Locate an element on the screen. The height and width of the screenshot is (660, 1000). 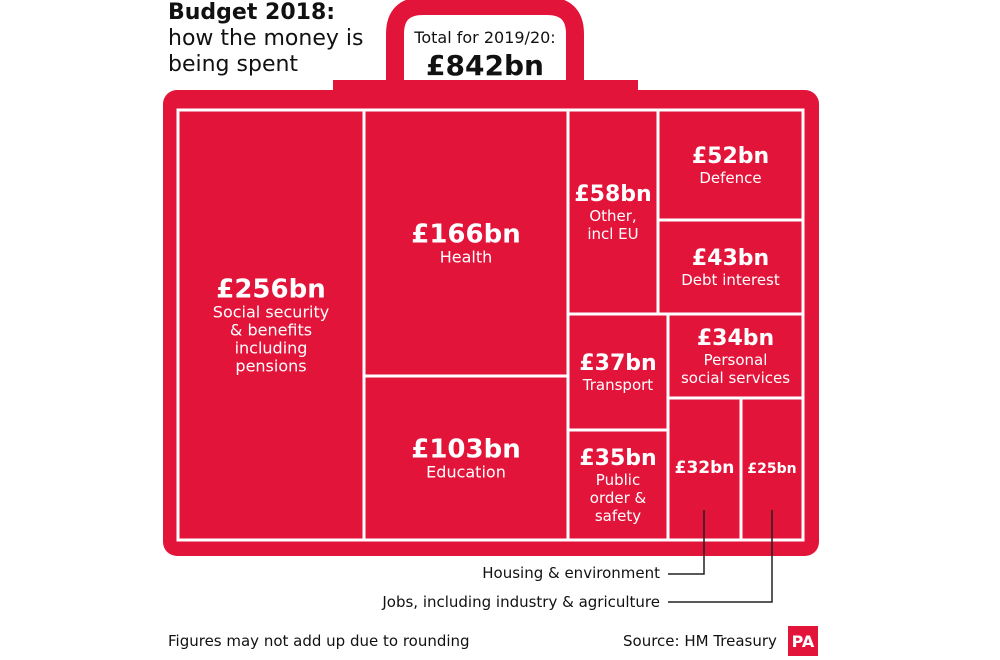
value-label: £37bn is located at coordinates (617, 363).